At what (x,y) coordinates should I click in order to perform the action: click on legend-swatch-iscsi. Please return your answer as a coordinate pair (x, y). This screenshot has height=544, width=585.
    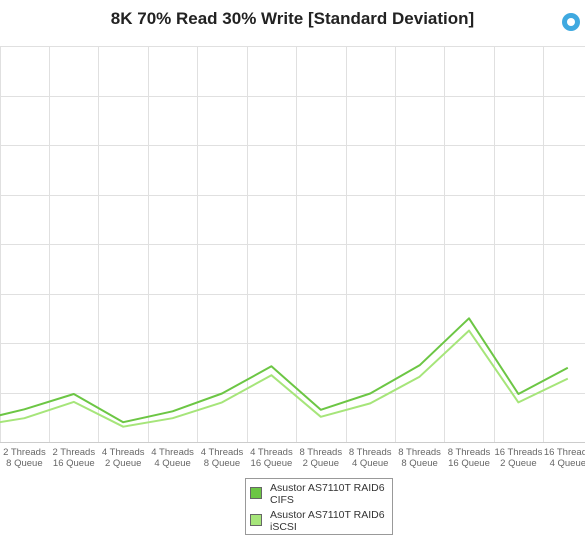
    Looking at the image, I should click on (256, 520).